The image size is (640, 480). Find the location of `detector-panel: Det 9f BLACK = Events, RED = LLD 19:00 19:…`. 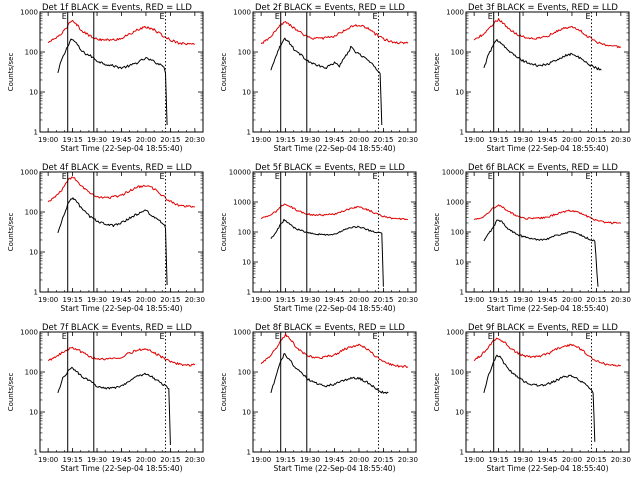

detector-panel: Det 9f BLACK = Events, RED = LLD 19:00 19:… is located at coordinates (532, 398).